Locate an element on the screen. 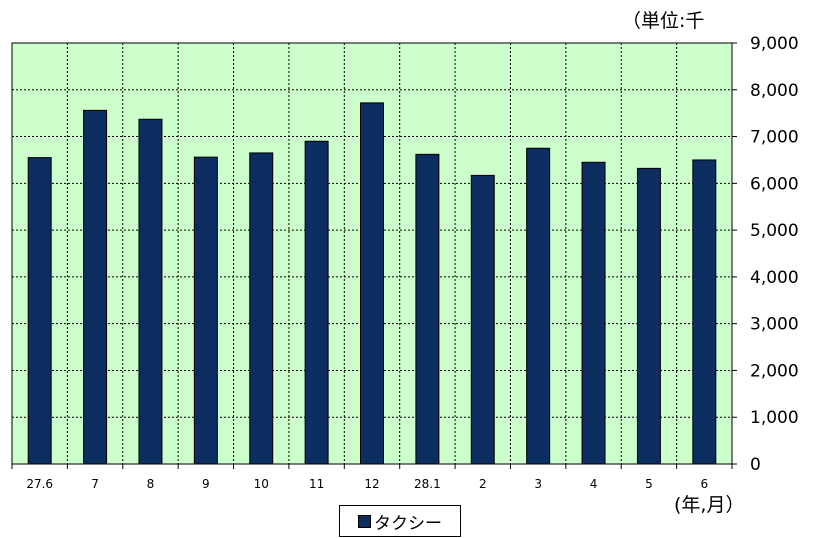  legend-swatch is located at coordinates (364, 521).